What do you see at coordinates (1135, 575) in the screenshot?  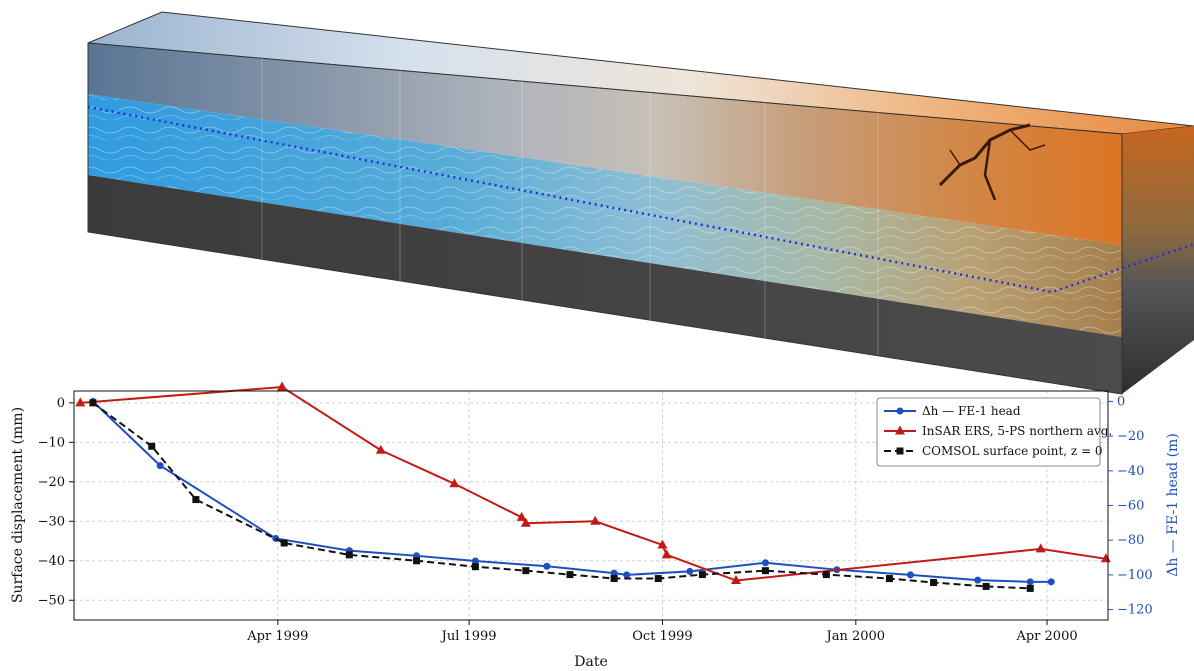 I see `y-right-tick-label: −100` at bounding box center [1135, 575].